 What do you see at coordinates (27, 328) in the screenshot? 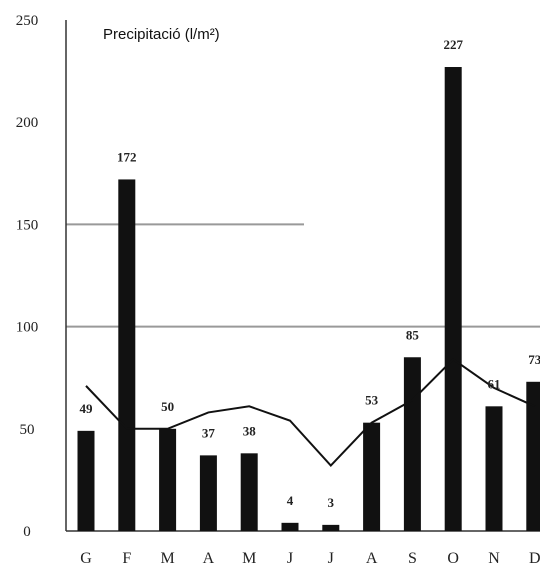
I see `y-tick-label: 100` at bounding box center [27, 328].